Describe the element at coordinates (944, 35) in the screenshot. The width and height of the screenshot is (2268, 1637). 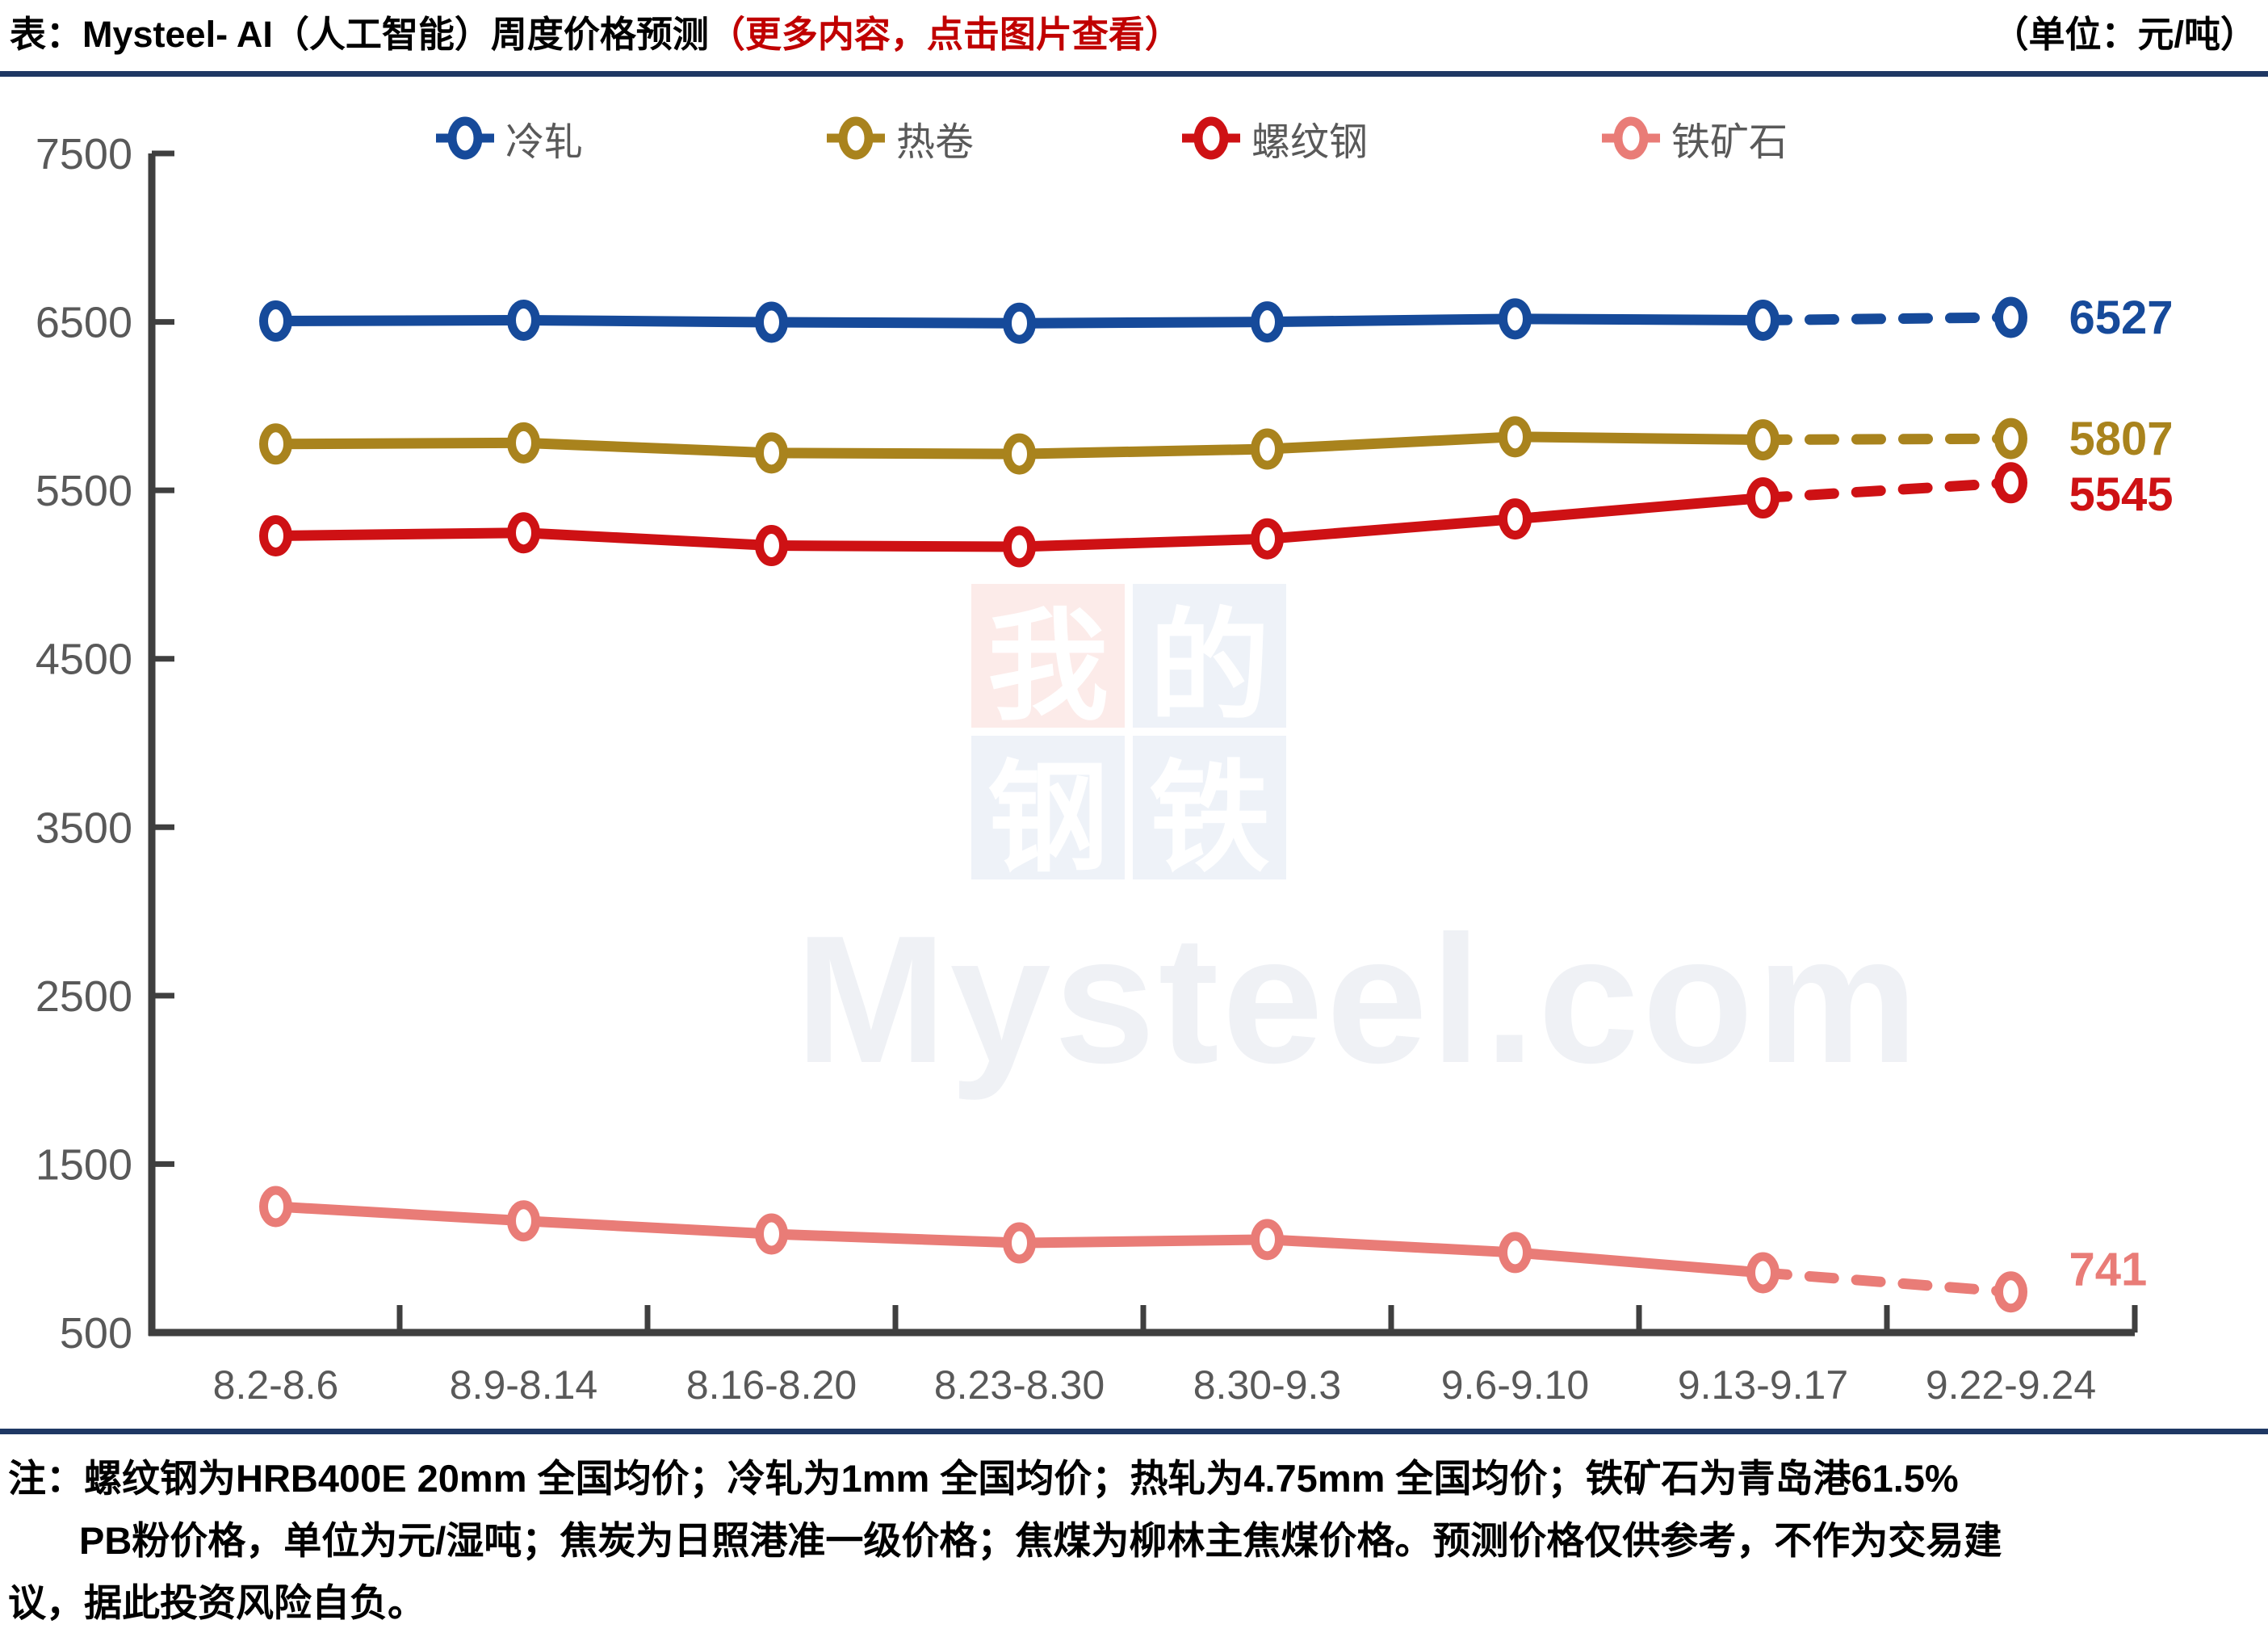
I see `title-click-hint: （更多内容，点击图片查看）` at that location.